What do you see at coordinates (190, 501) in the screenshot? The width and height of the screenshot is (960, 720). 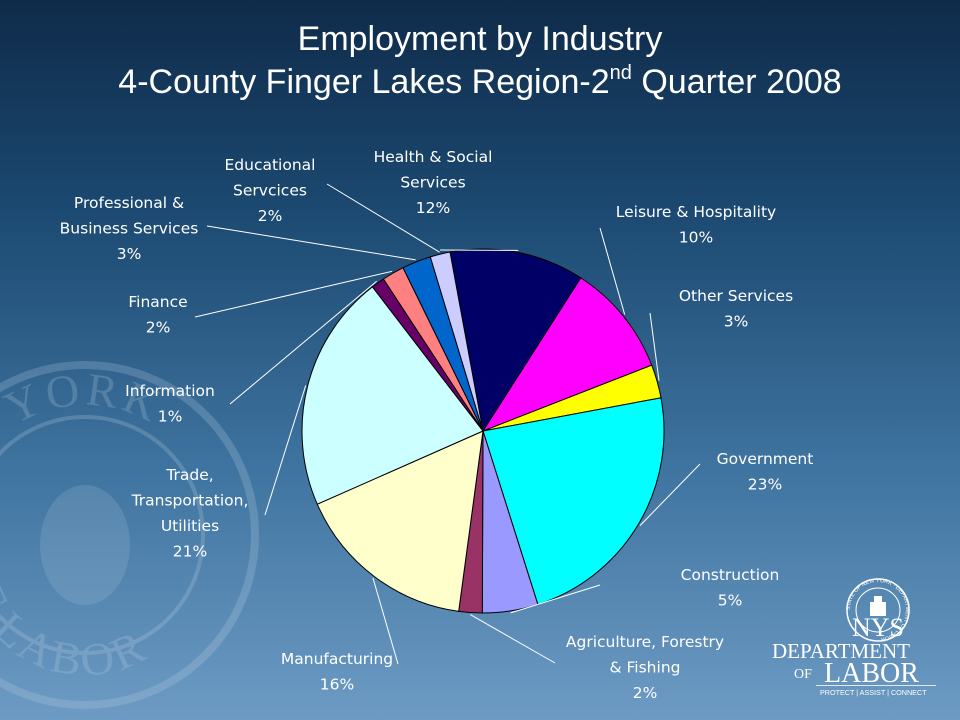 I see `slice-category-label: Transportation,` at bounding box center [190, 501].